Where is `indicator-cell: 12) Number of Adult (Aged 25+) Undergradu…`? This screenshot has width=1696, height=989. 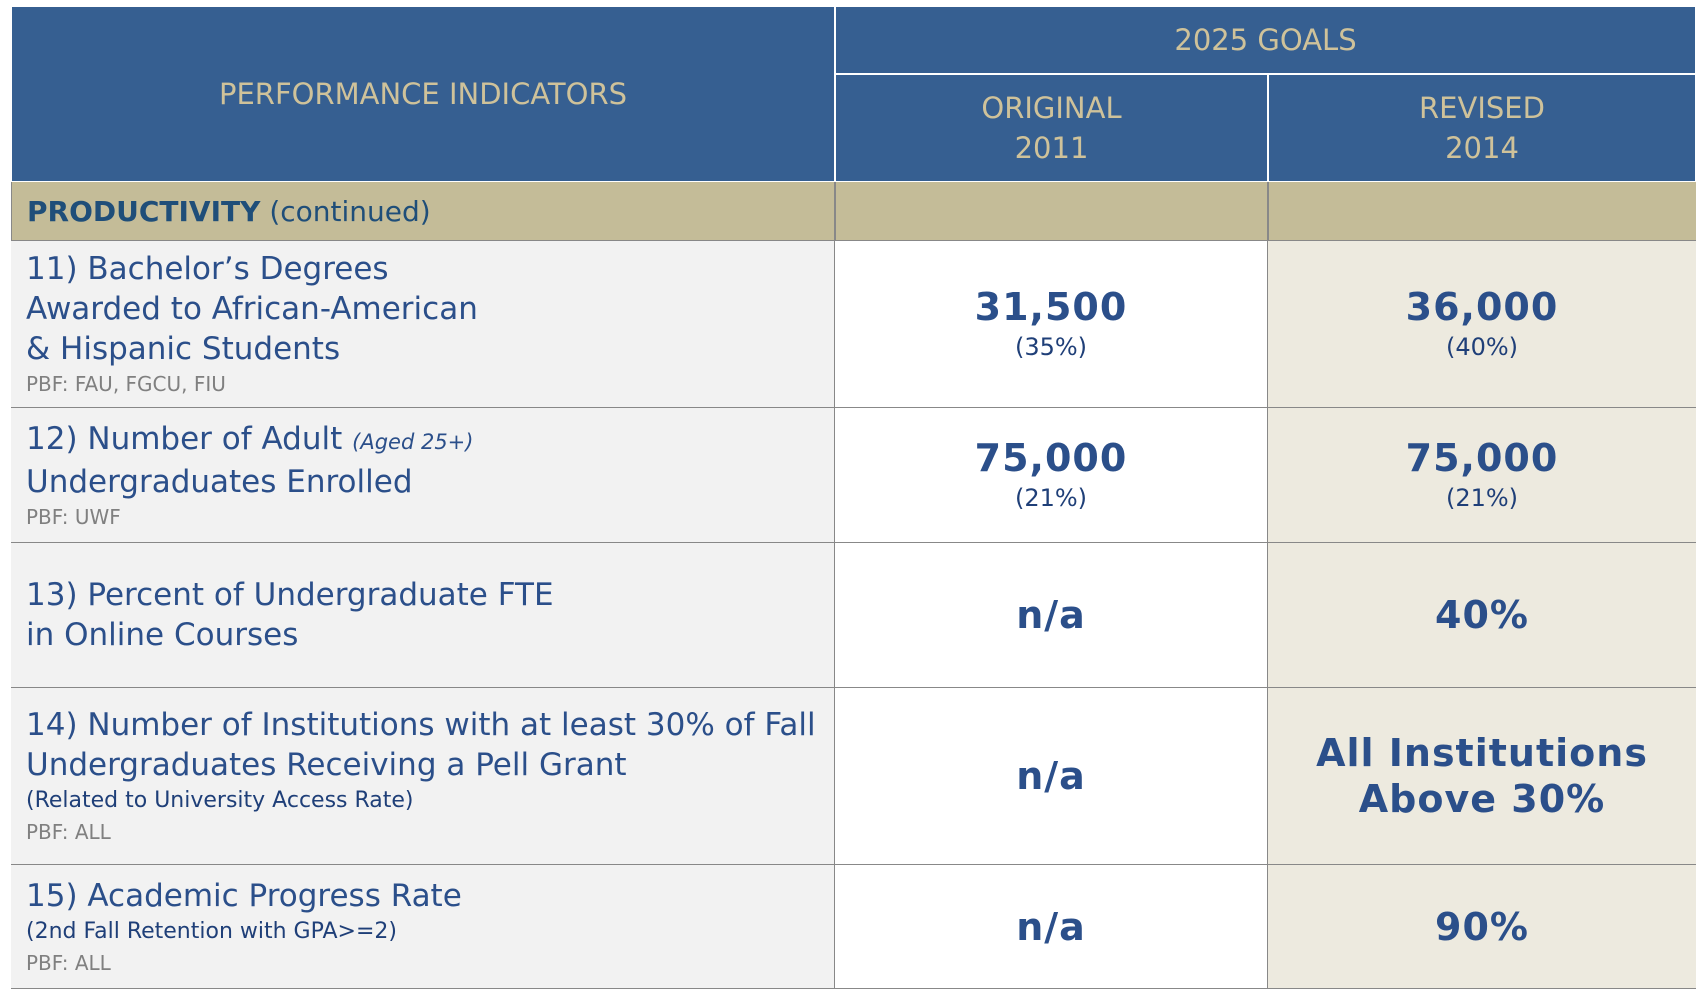 indicator-cell: 12) Number of Adult (Aged 25+) Undergradu… is located at coordinates (423, 475).